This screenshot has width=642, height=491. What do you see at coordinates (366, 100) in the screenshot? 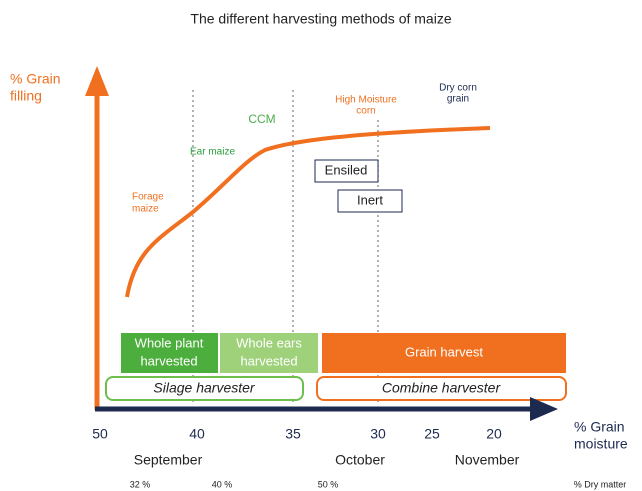
I see `curve-label: High Moisture` at bounding box center [366, 100].